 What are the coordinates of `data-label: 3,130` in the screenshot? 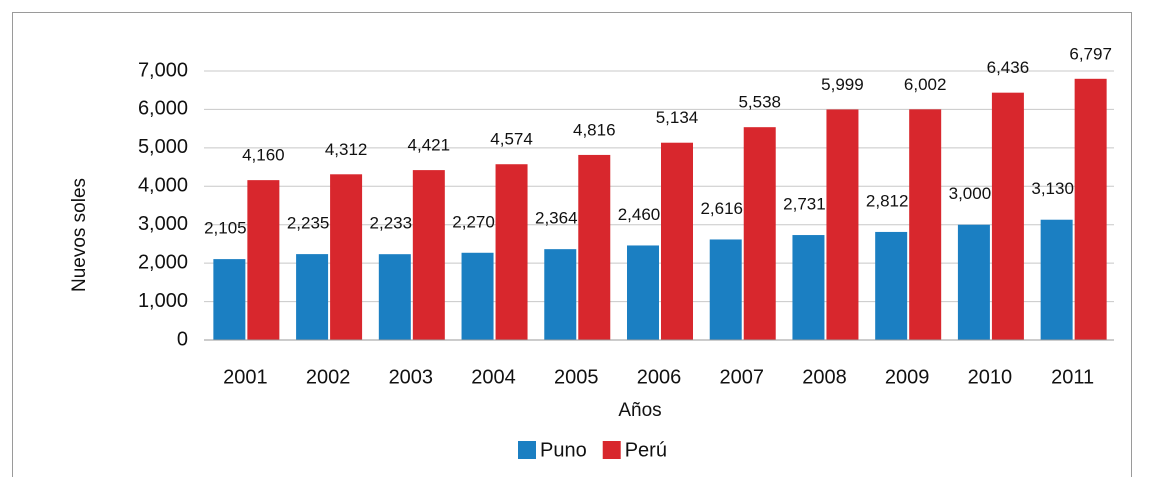 It's located at (1052, 188).